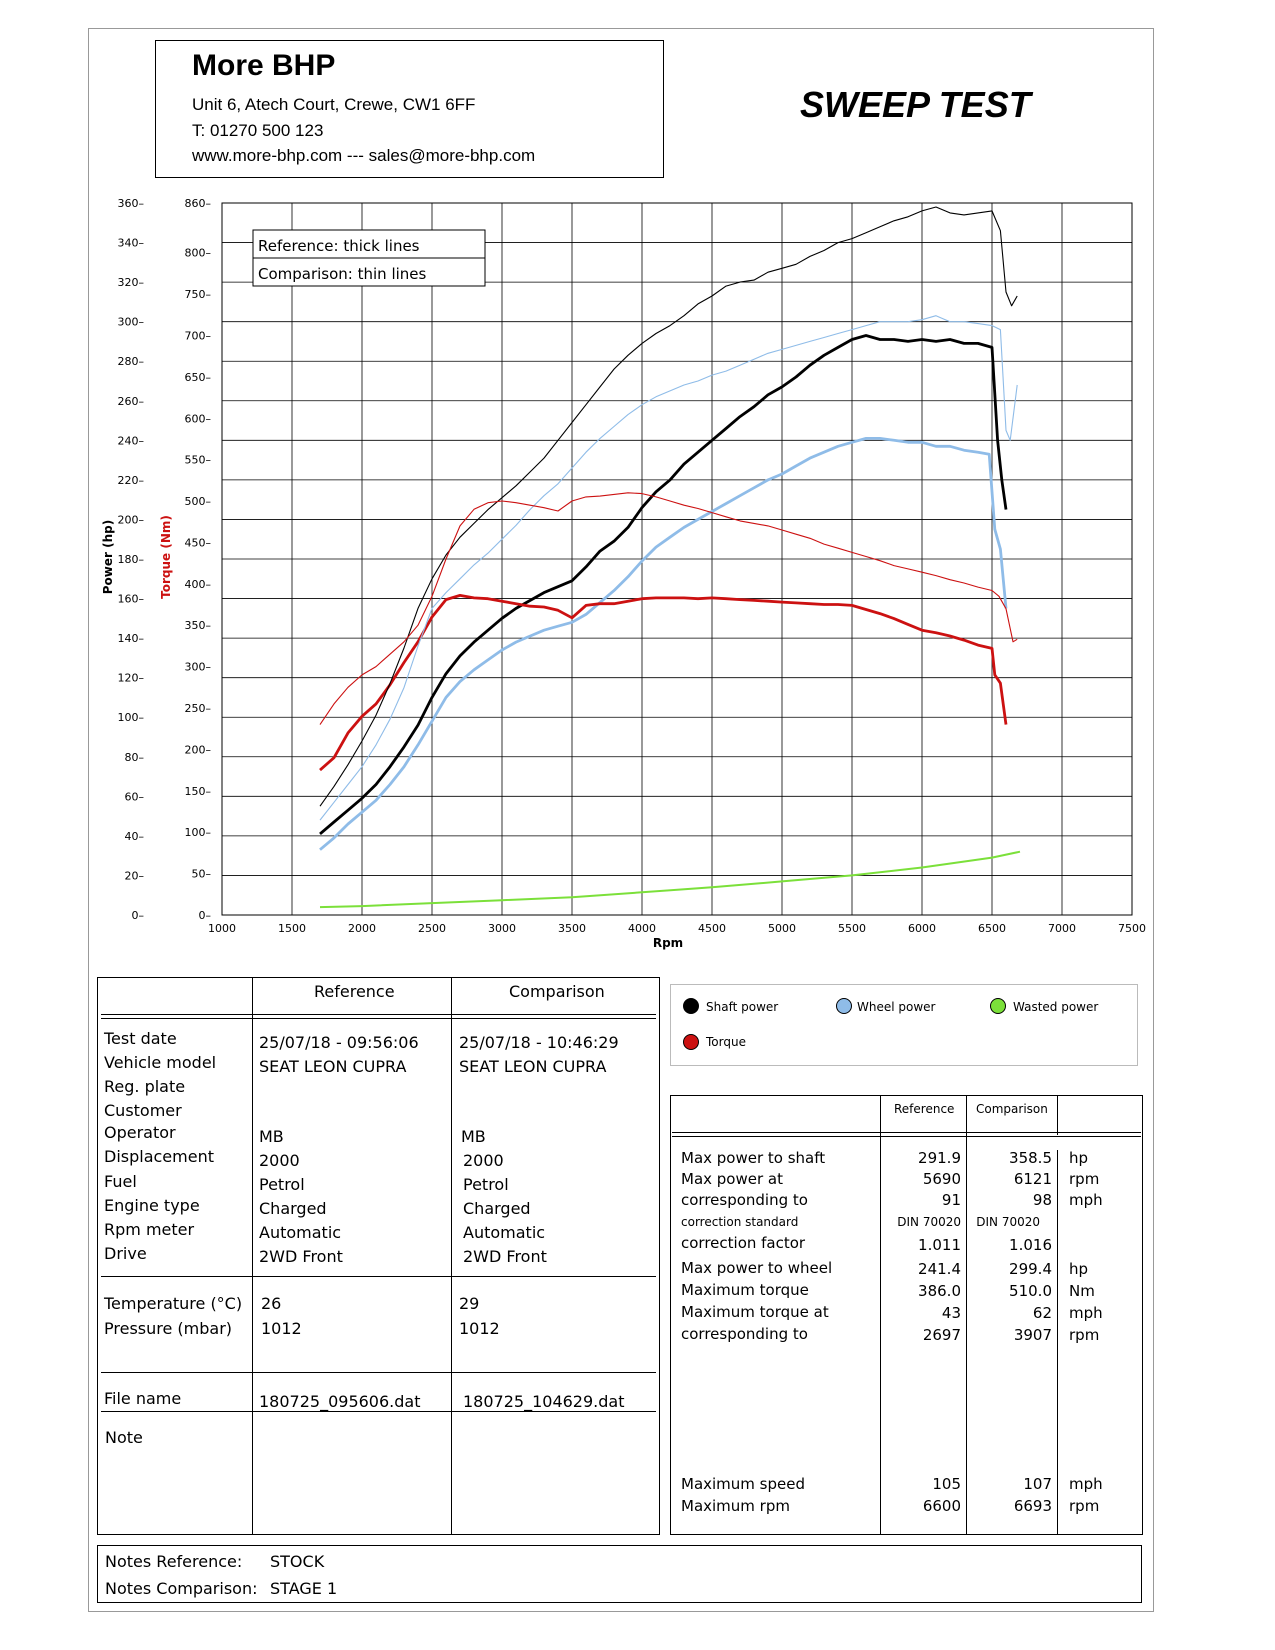  I want to click on ref-test-date: 25/07/18 - 09:56:06, so click(339, 1042).